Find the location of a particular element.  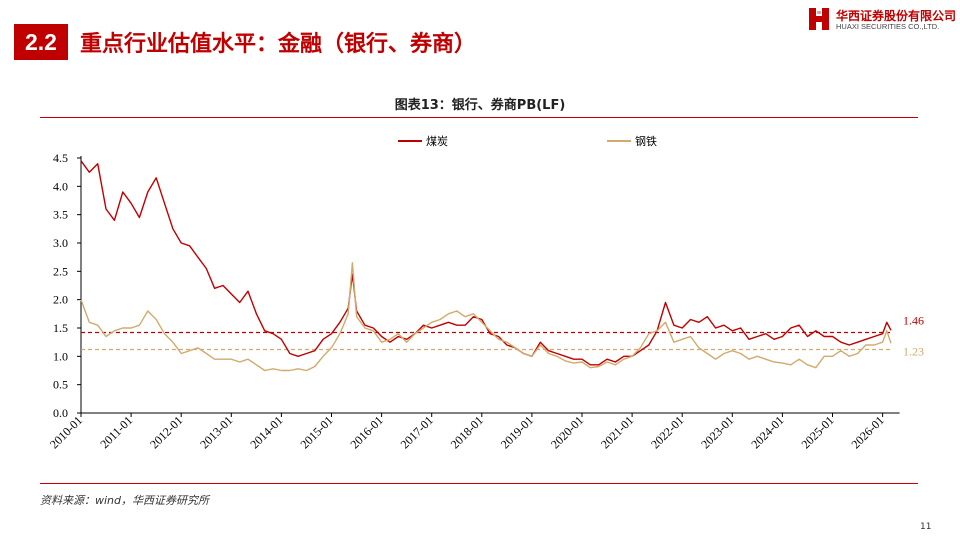

y-tick-label: 3.0 is located at coordinates (60, 243).